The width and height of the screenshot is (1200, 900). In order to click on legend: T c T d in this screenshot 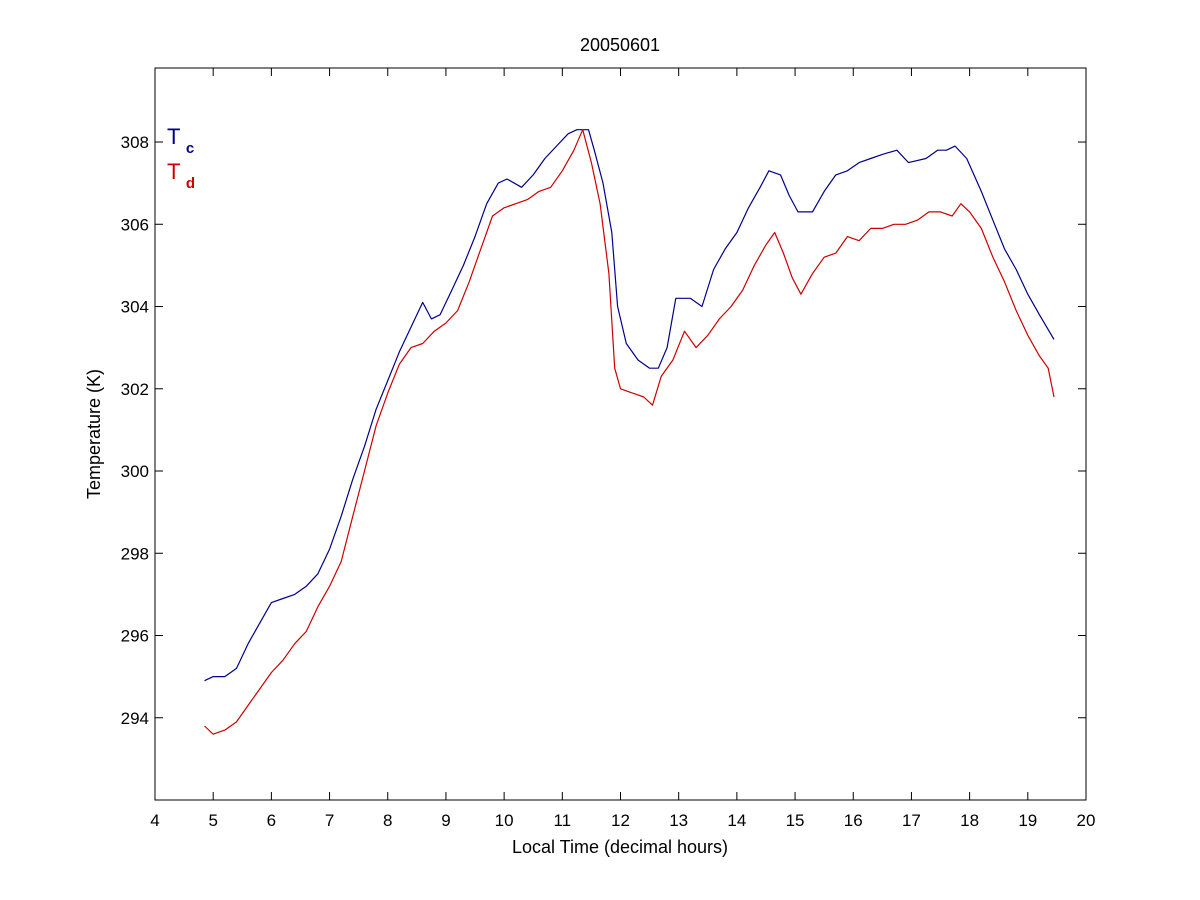, I will do `click(181, 158)`.